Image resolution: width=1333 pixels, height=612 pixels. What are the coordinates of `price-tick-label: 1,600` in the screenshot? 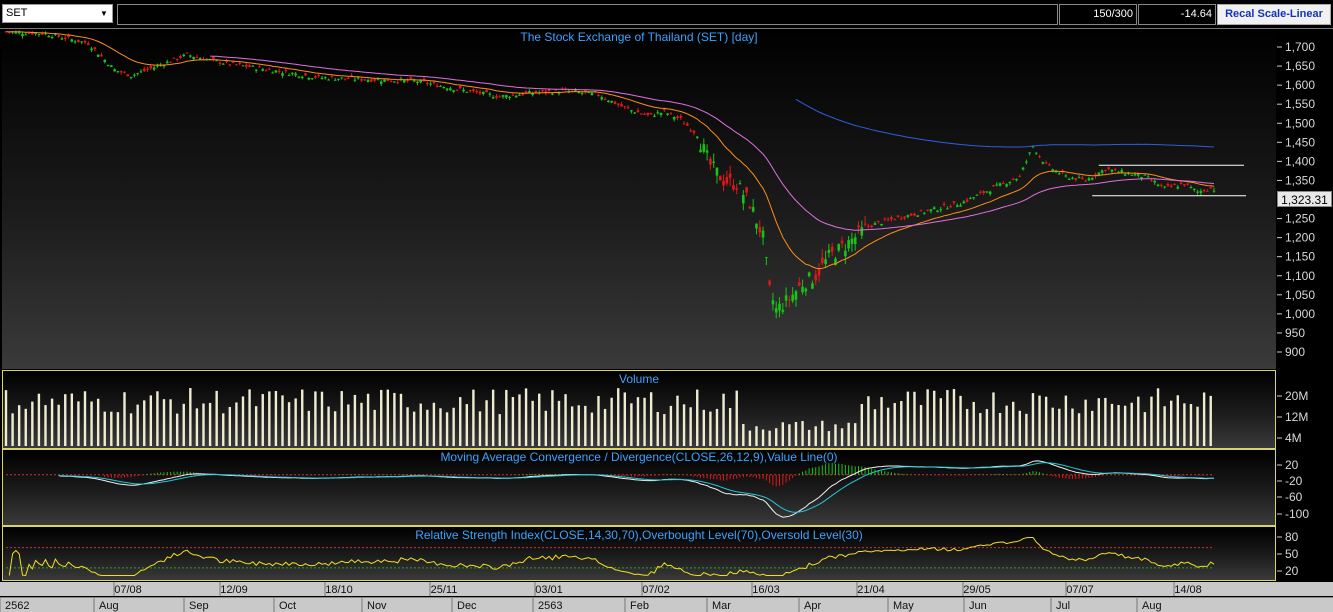 It's located at (1300, 85).